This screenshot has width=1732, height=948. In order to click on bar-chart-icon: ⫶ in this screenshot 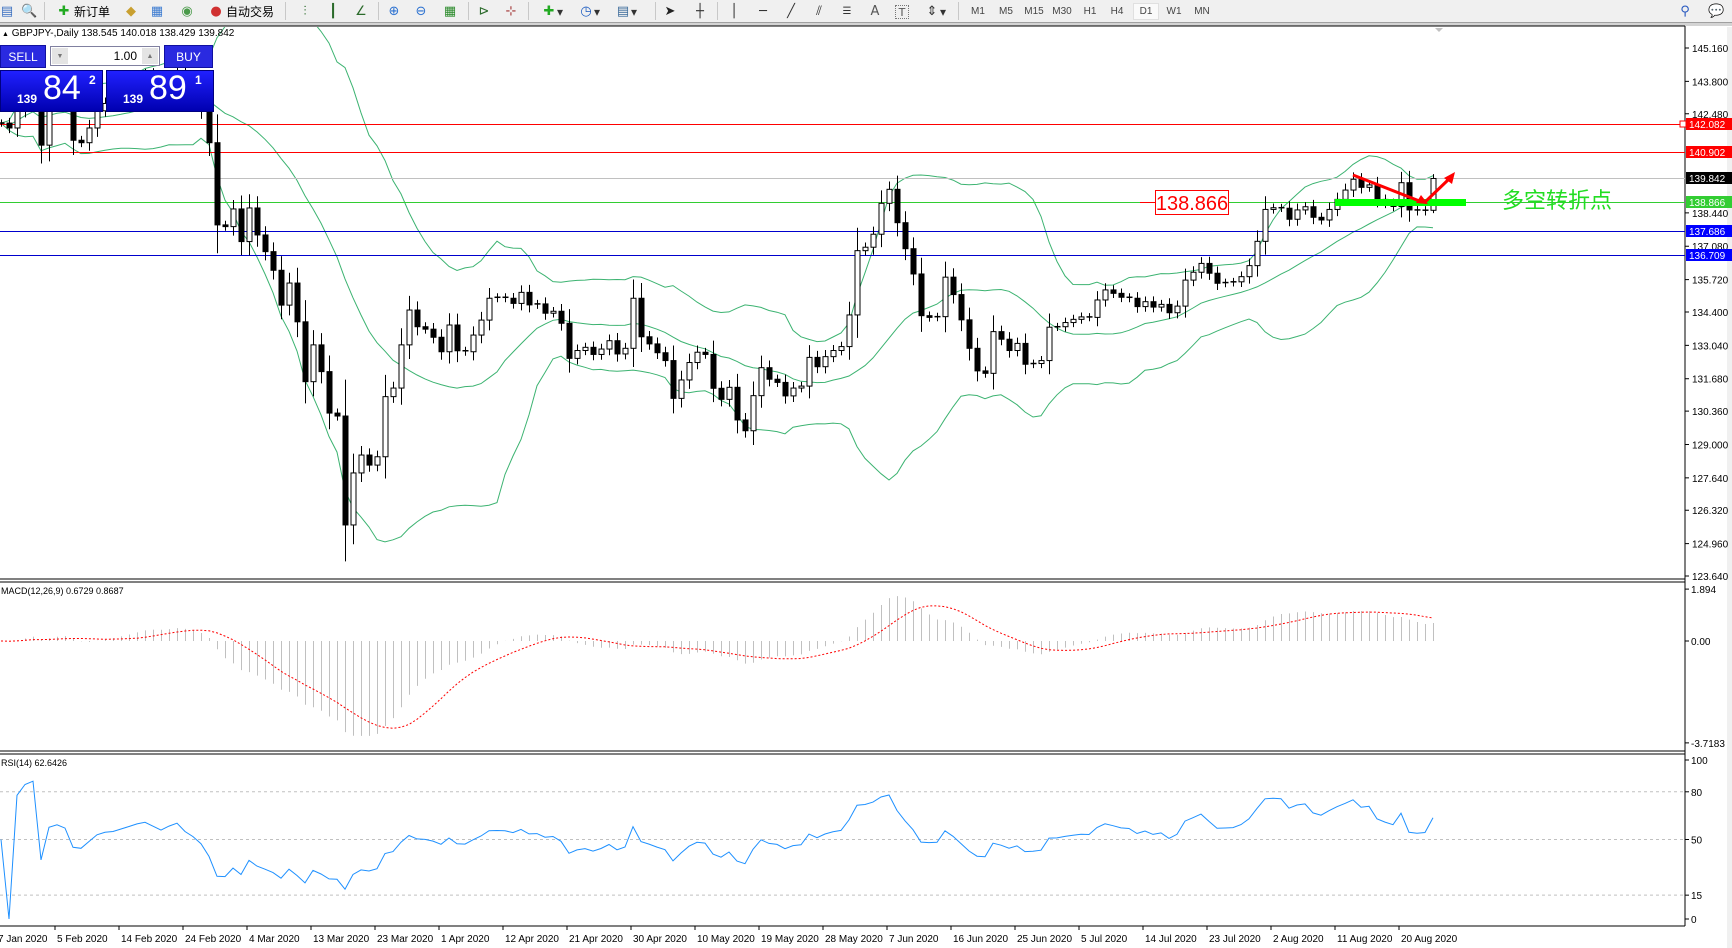, I will do `click(305, 11)`.